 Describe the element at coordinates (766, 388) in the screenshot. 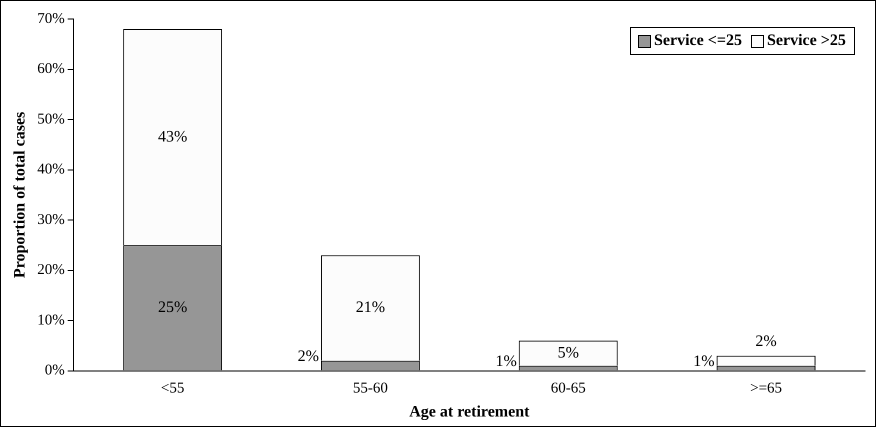

I see `x-tick-label: >=65` at that location.